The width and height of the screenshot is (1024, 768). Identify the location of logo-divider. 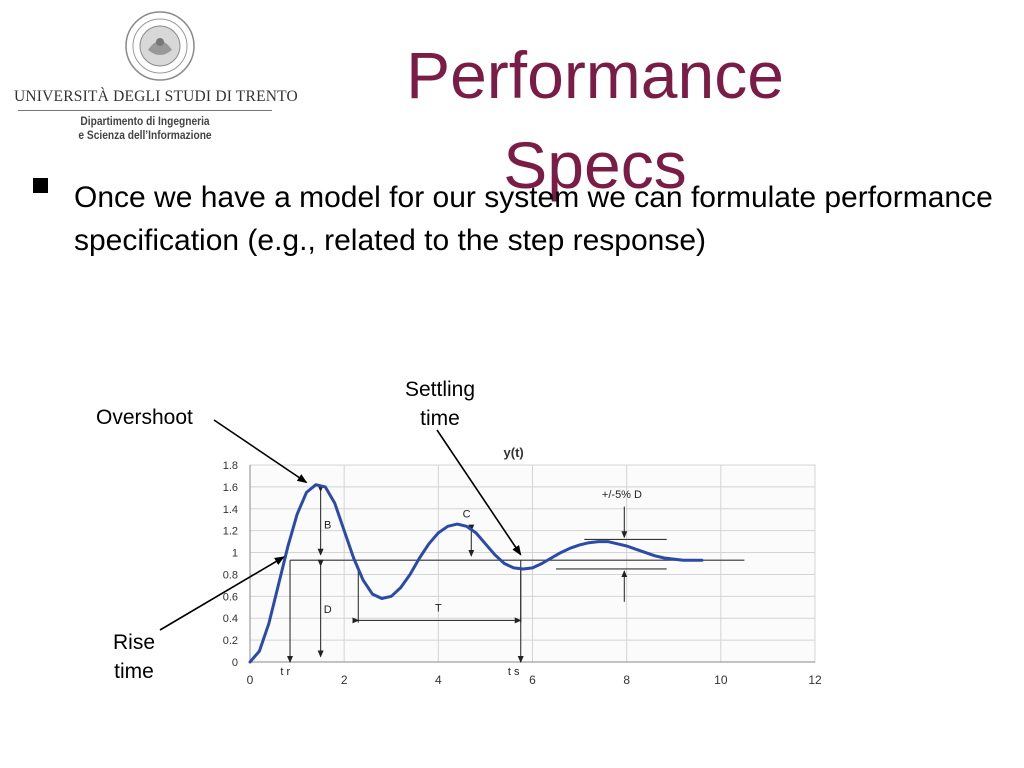
(145, 110).